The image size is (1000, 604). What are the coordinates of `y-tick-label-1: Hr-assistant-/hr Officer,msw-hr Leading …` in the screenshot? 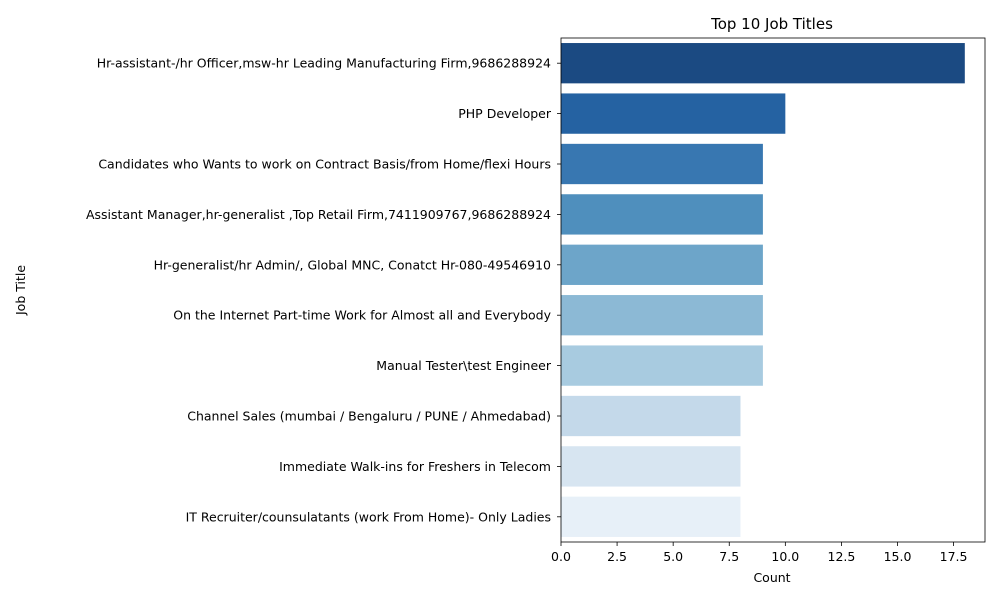 It's located at (324, 63).